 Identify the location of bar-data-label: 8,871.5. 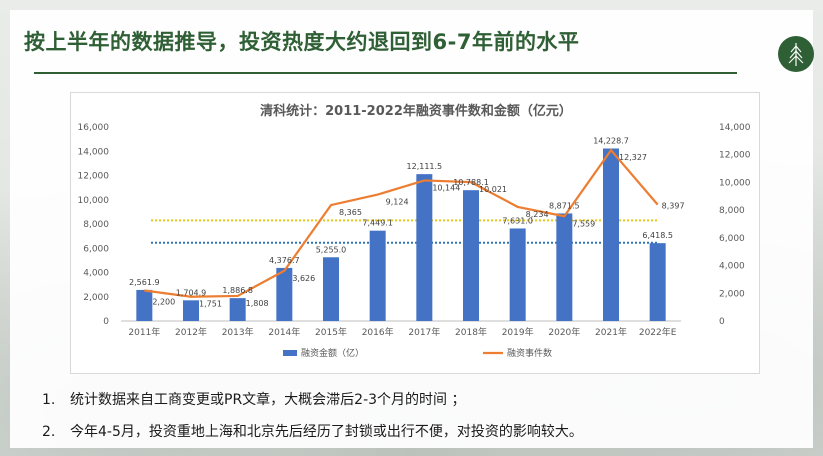
(564, 205).